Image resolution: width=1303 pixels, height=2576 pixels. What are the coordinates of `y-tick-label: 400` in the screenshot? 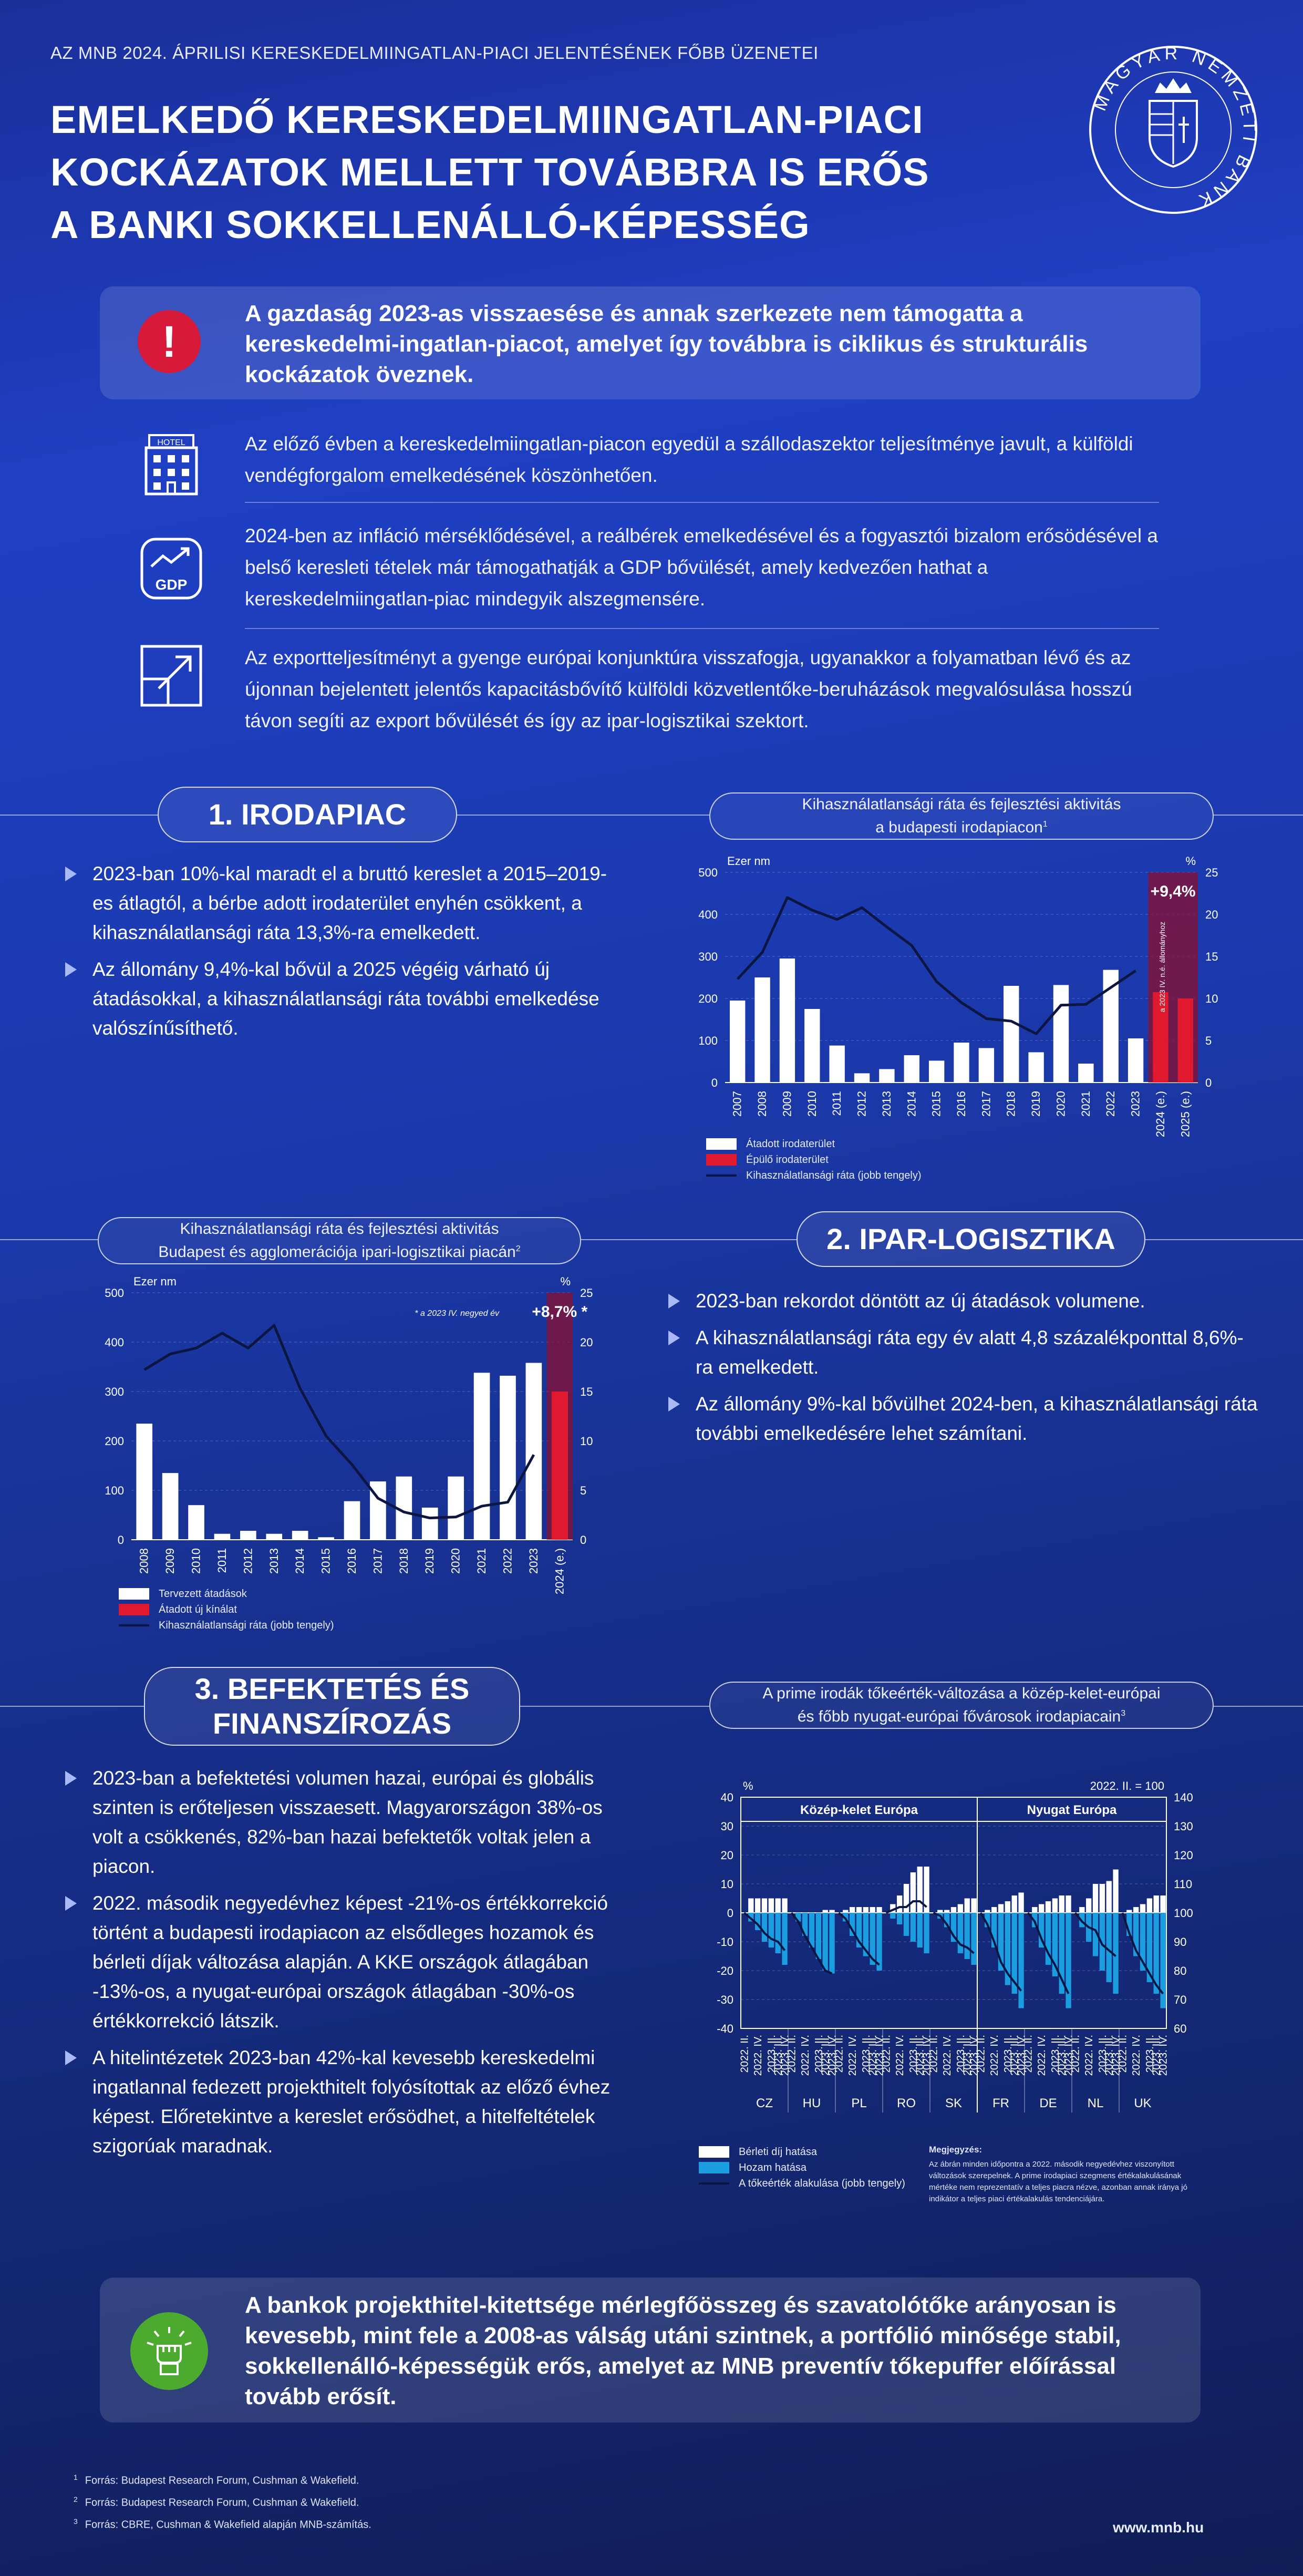 It's located at (114, 1342).